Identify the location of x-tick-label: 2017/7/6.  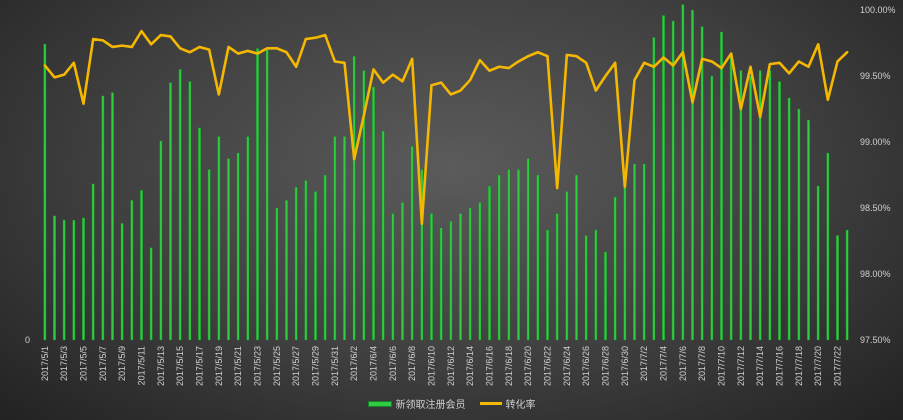
(683, 363).